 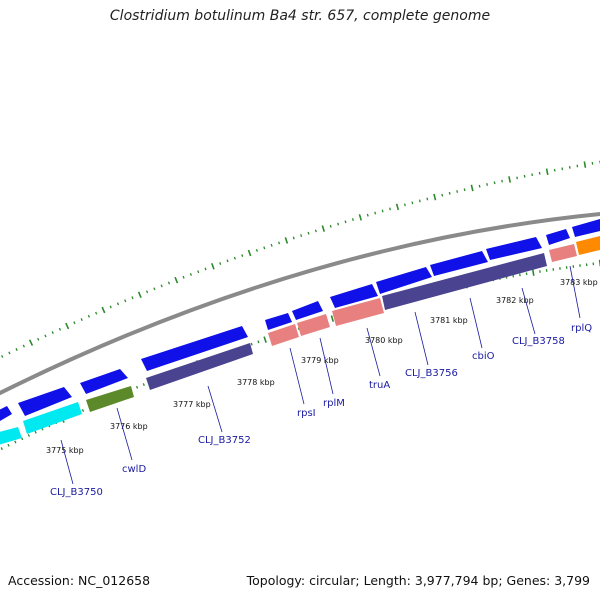 I want to click on scale-label: 3780 kbp, so click(x=384, y=340).